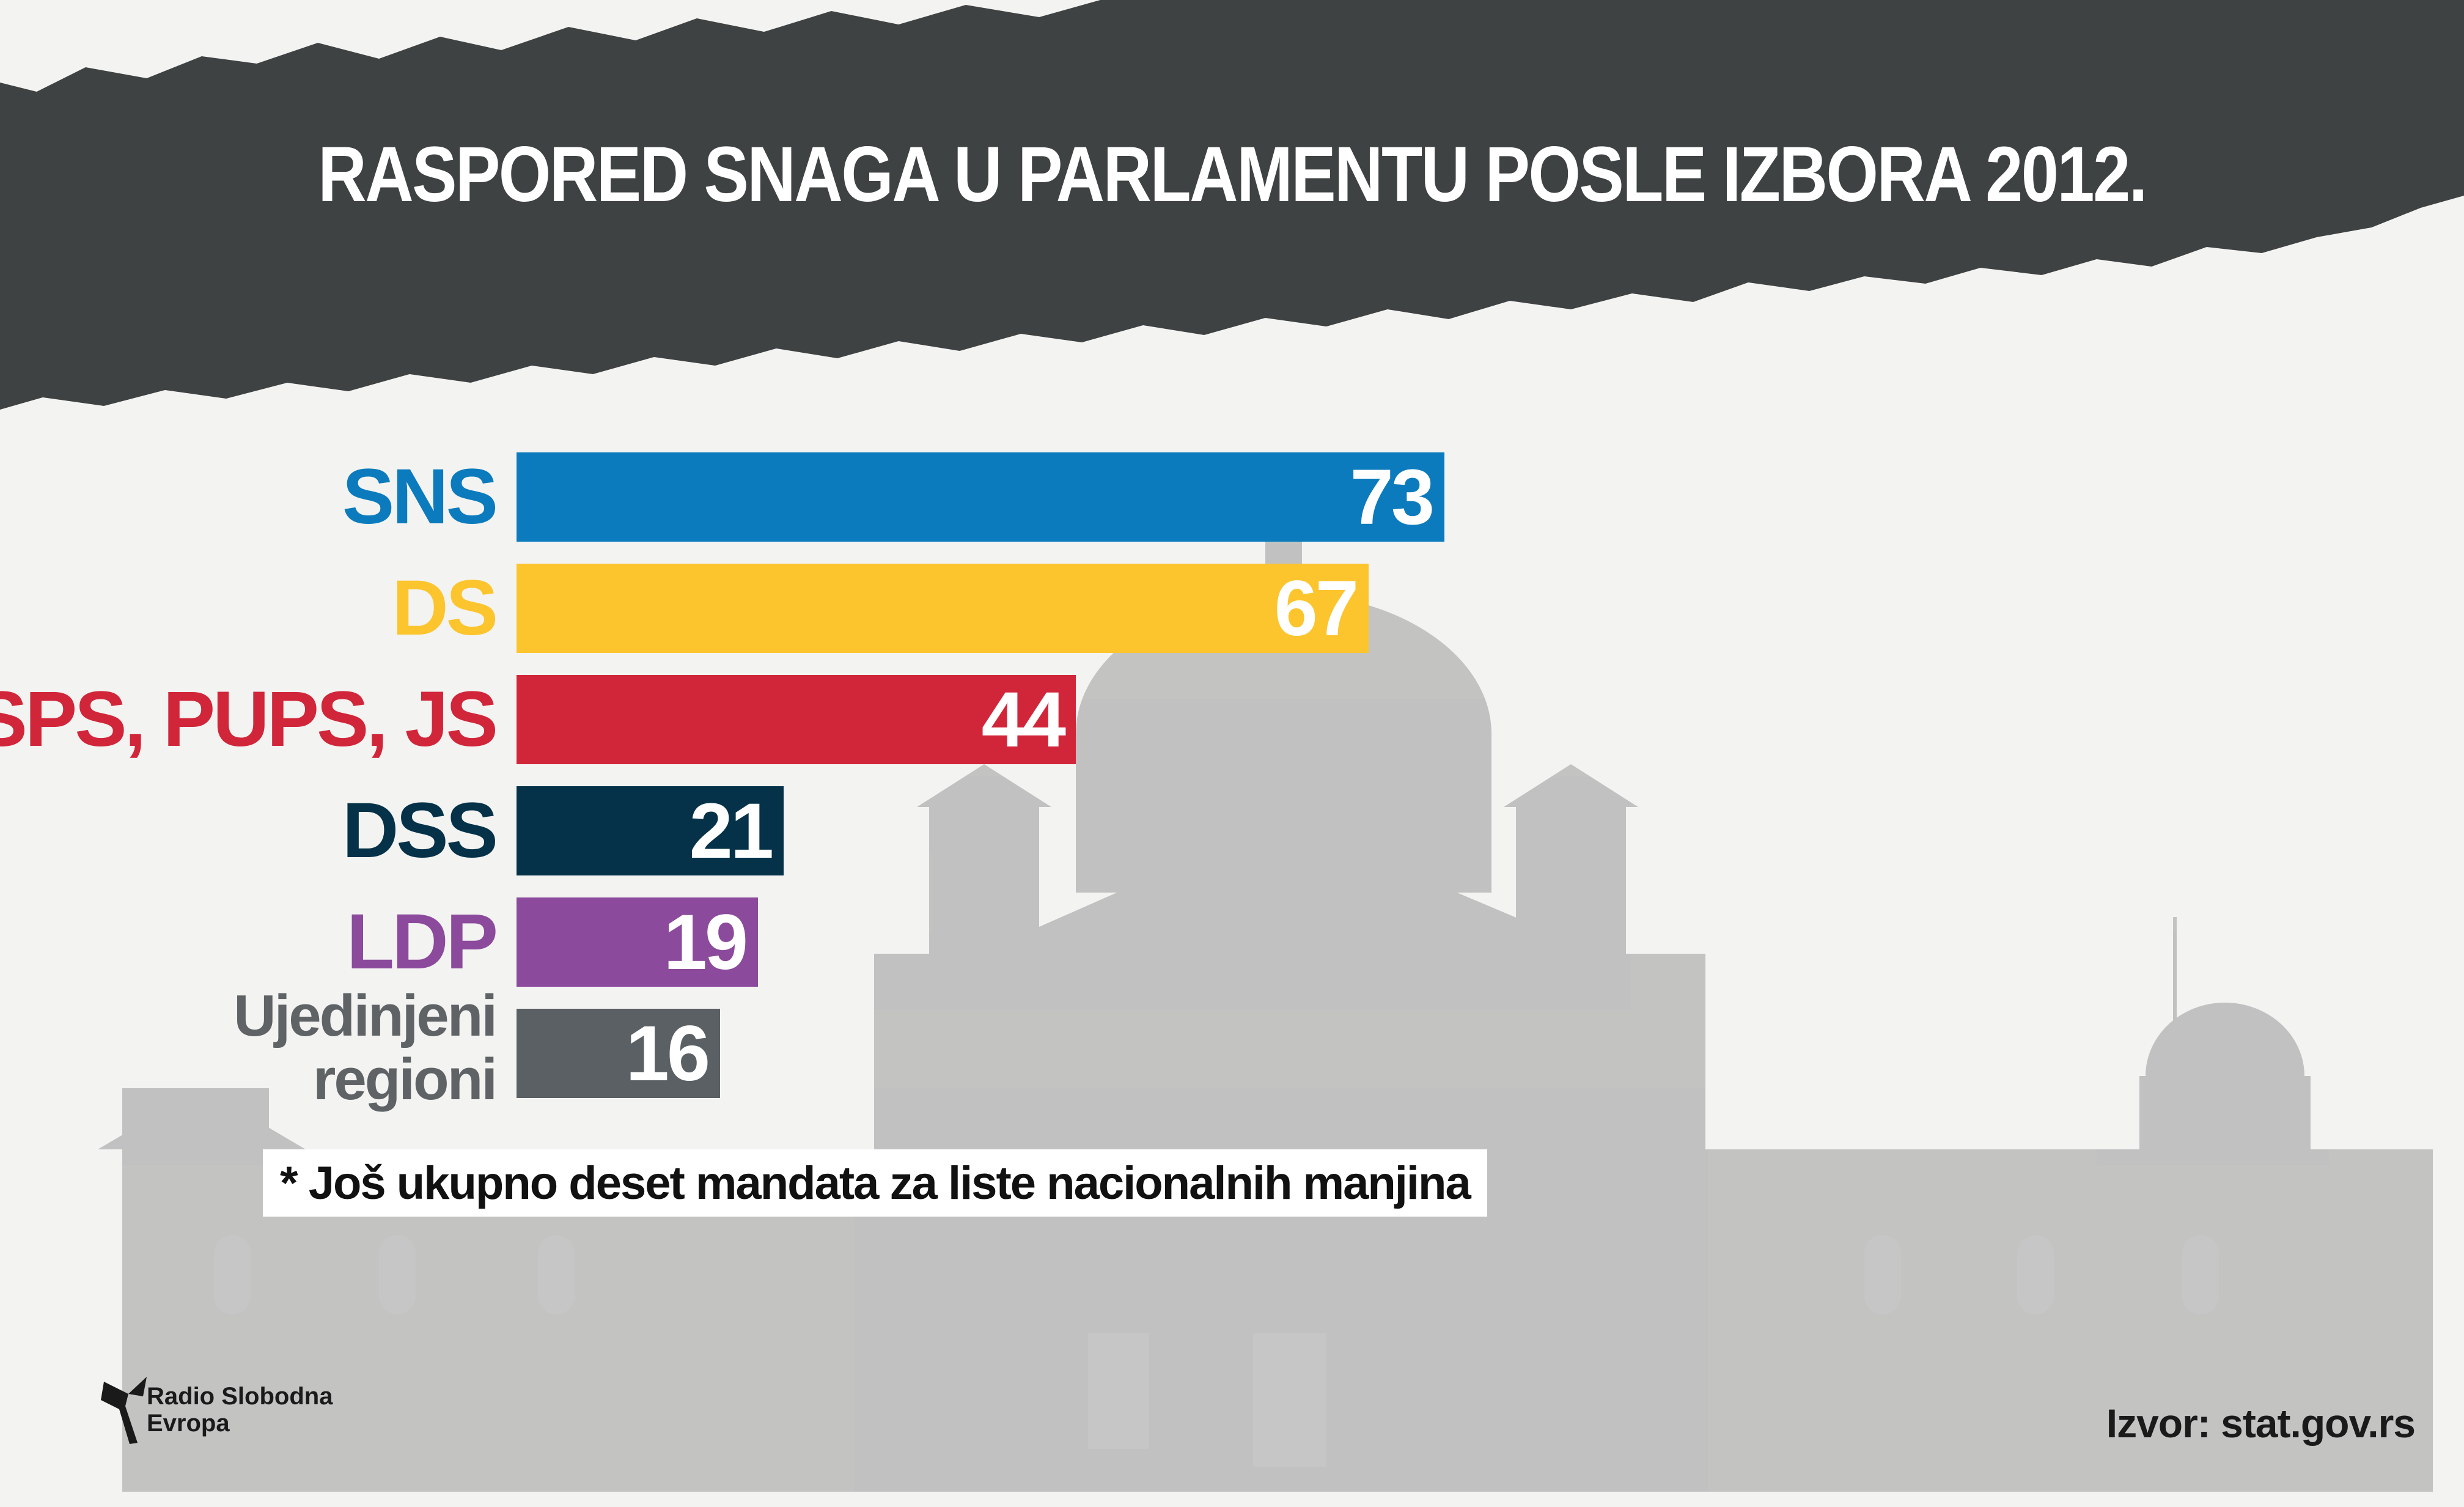  I want to click on category-label: LDP, so click(422, 942).